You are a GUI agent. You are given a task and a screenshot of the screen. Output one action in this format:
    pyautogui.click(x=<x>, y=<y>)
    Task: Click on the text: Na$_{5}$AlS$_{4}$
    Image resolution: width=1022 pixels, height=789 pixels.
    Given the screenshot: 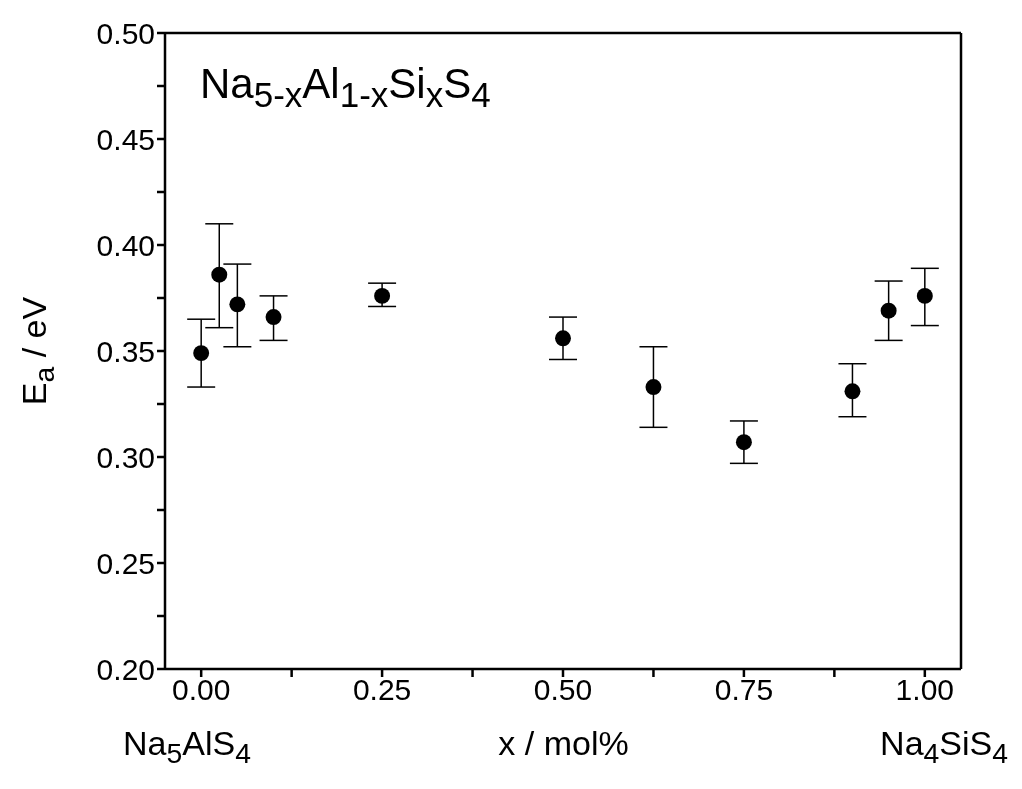 What is the action you would take?
    pyautogui.click(x=187, y=746)
    